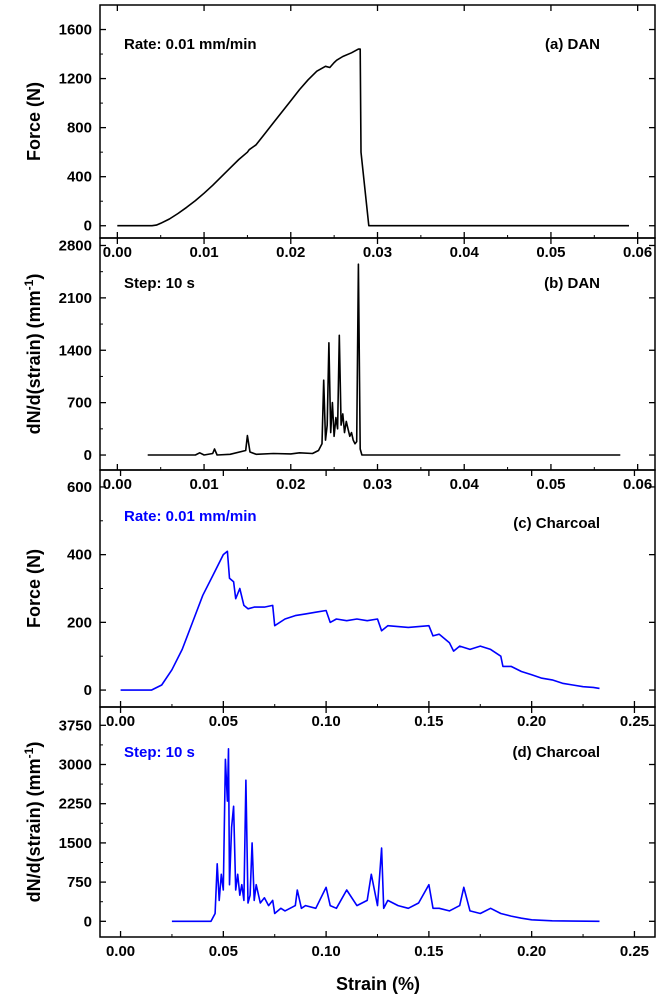  Describe the element at coordinates (190, 516) in the screenshot. I see `panel-c-annotation-left: Rate: 0.01 mm/min` at that location.